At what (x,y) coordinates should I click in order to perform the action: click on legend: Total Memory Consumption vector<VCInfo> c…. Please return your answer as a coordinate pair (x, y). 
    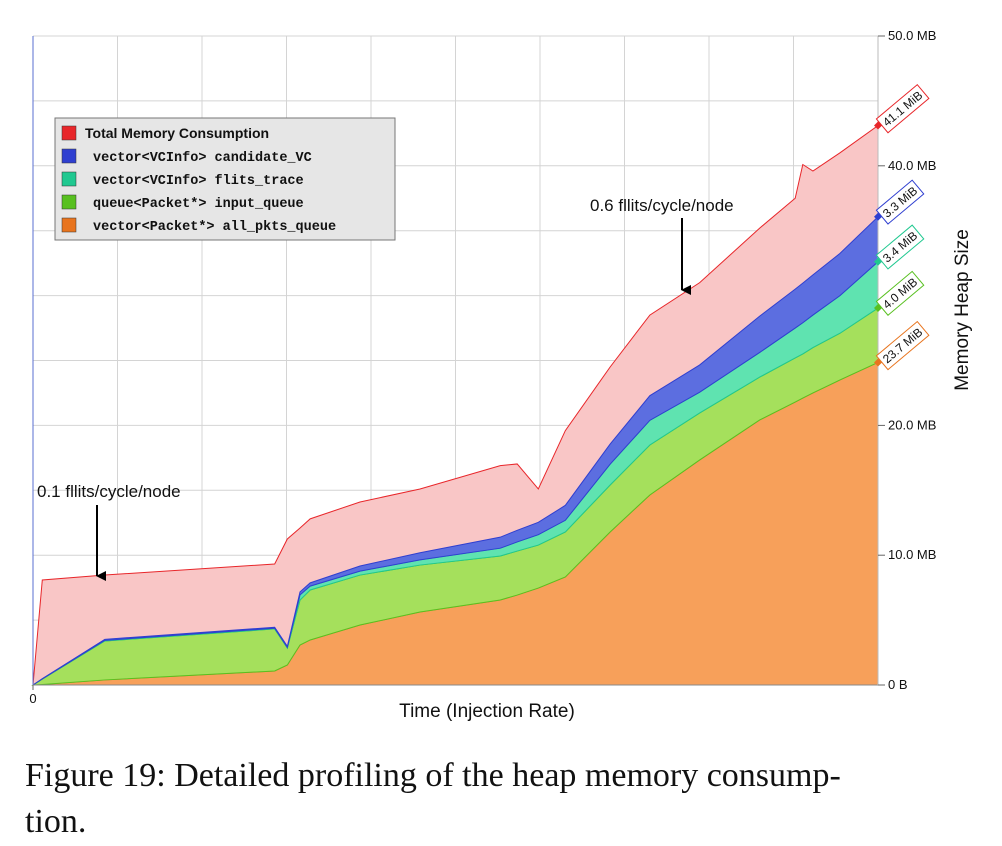
    Looking at the image, I should click on (225, 179).